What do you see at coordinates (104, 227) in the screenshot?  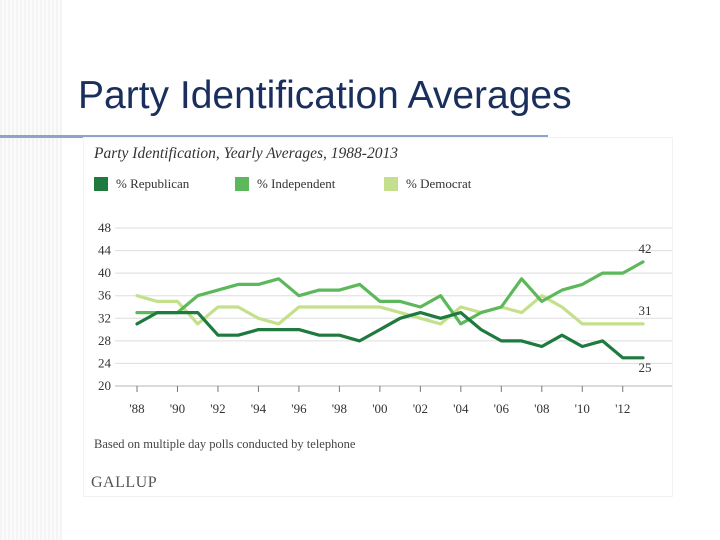 I see `y-tick-label-48: 48` at bounding box center [104, 227].